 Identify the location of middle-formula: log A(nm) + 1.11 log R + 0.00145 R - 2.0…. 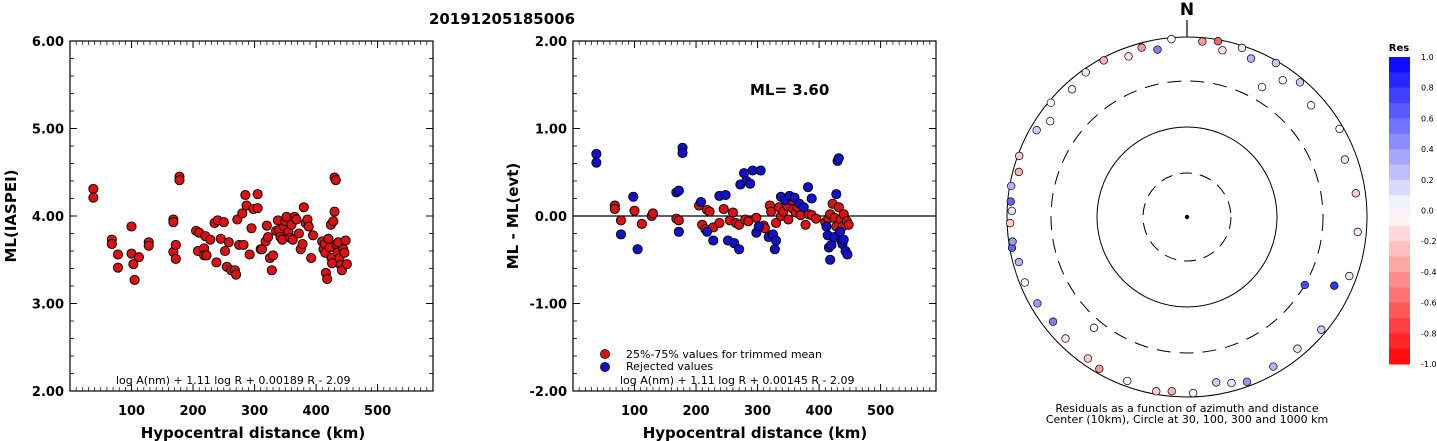
(737, 380).